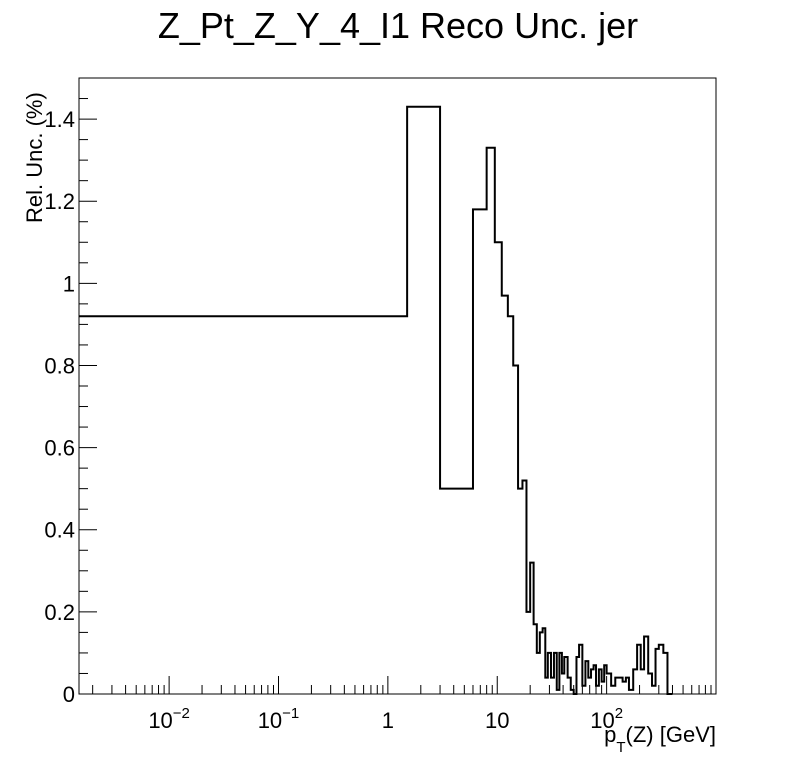  What do you see at coordinates (169, 719) in the screenshot?
I see `x-tick-label: 10⁻²` at bounding box center [169, 719].